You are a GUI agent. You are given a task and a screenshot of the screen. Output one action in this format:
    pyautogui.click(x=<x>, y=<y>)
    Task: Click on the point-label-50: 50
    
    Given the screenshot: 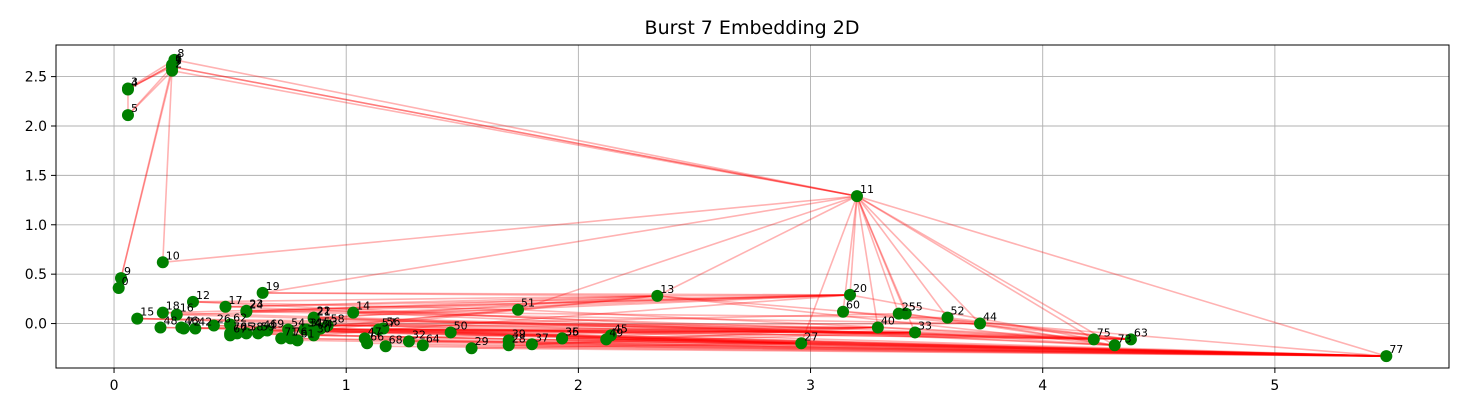 What is the action you would take?
    pyautogui.click(x=461, y=325)
    